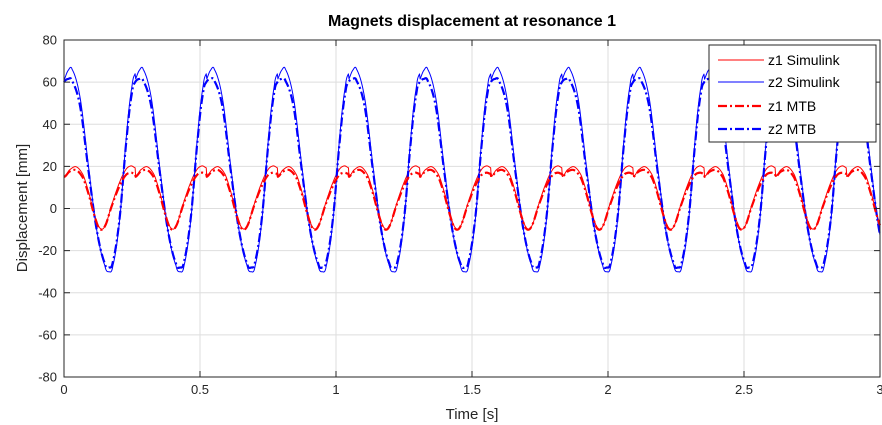 The image size is (882, 425). What do you see at coordinates (879, 389) in the screenshot?
I see `x-tick-label: 3` at bounding box center [879, 389].